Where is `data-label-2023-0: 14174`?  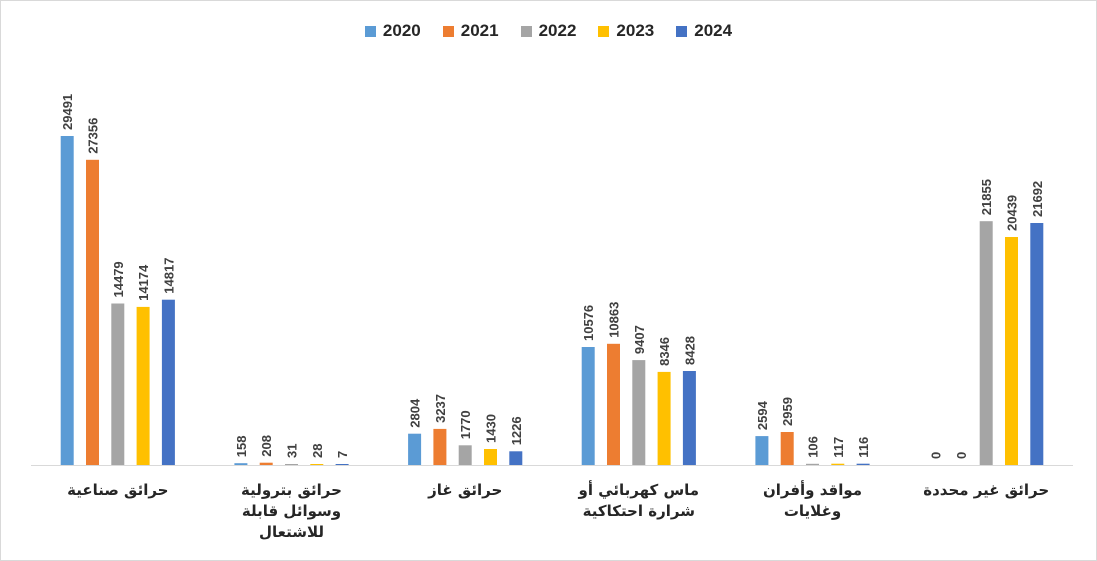 data-label-2023-0: 14174 is located at coordinates (143, 282).